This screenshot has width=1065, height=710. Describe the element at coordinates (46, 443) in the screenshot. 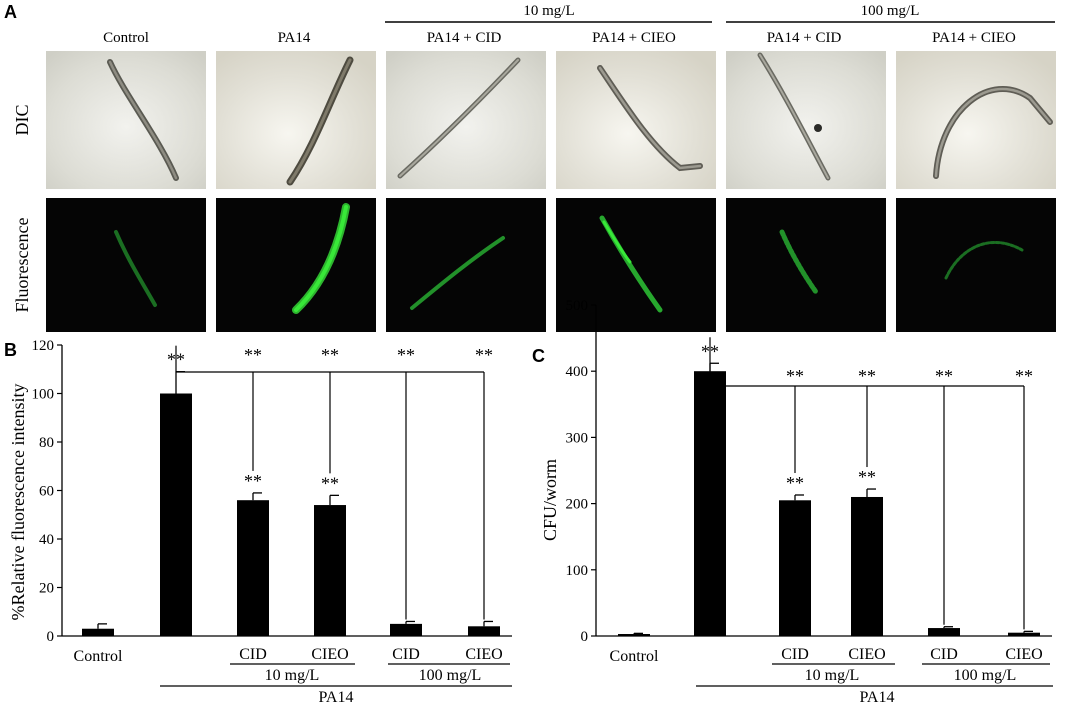

I see `chart-b-y-tick-label: 80` at that location.